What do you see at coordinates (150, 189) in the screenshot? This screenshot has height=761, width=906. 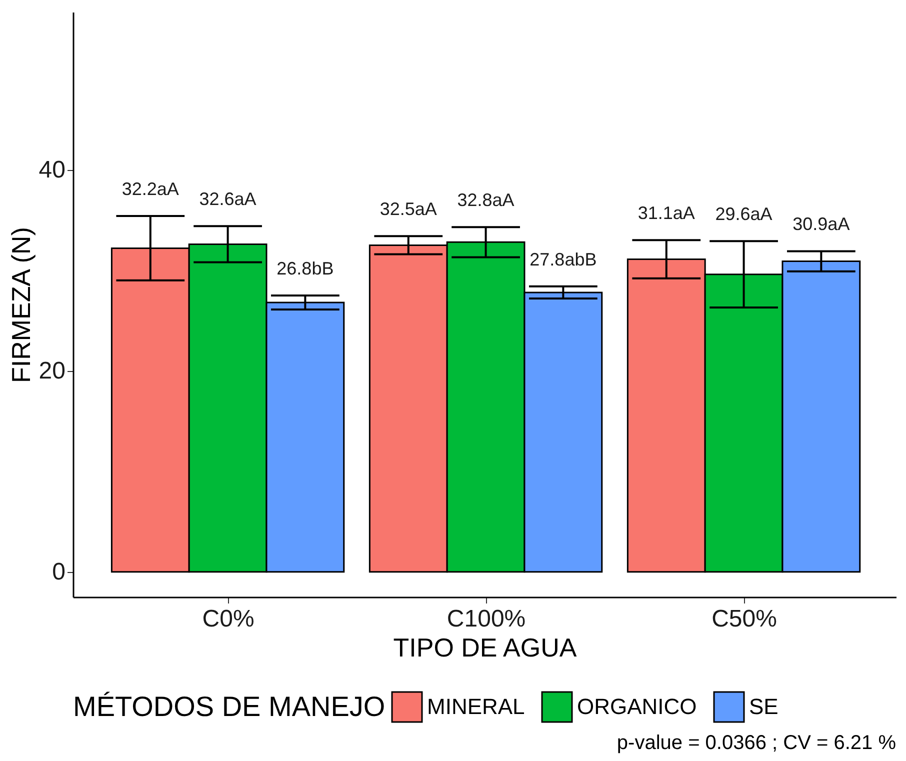 I see `data-label: 32.2aA` at bounding box center [150, 189].